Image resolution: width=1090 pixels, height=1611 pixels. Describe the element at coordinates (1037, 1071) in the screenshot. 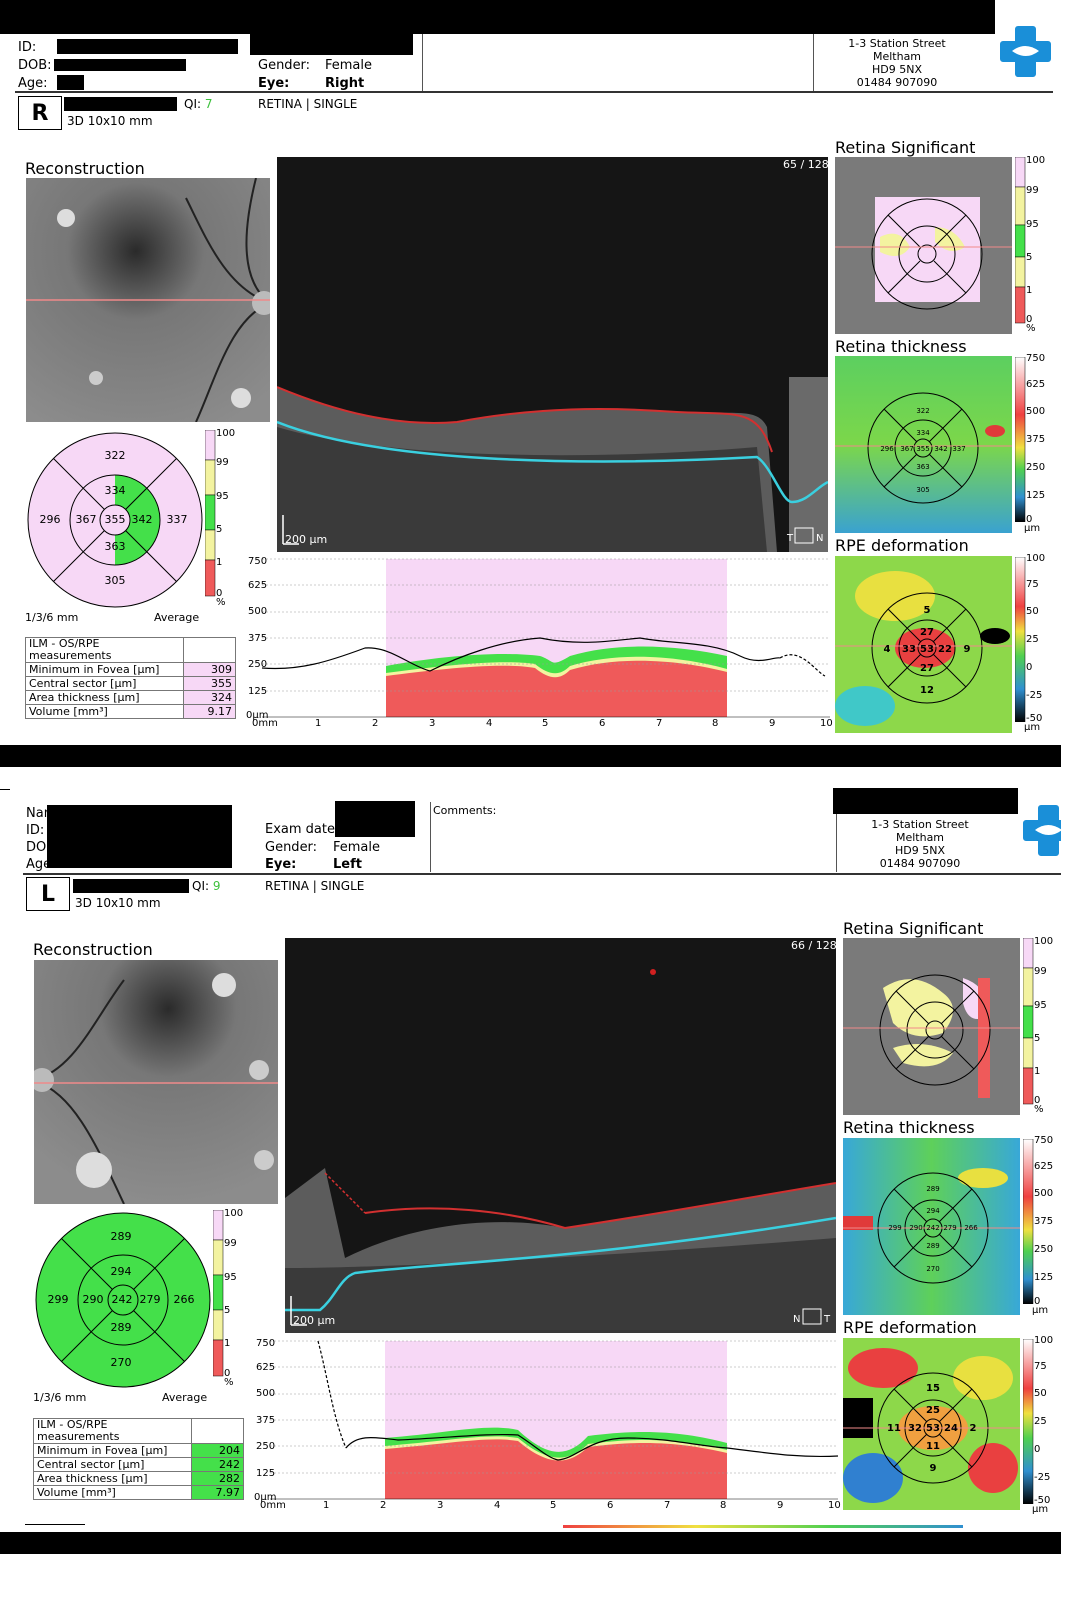

I see `scale-label: 1` at that location.